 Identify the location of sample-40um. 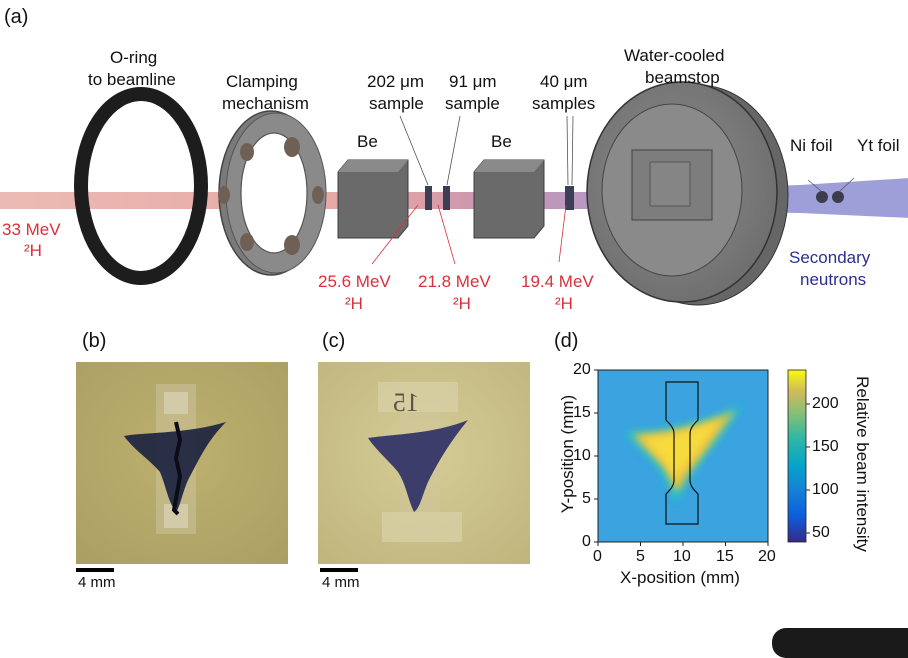
(569, 198).